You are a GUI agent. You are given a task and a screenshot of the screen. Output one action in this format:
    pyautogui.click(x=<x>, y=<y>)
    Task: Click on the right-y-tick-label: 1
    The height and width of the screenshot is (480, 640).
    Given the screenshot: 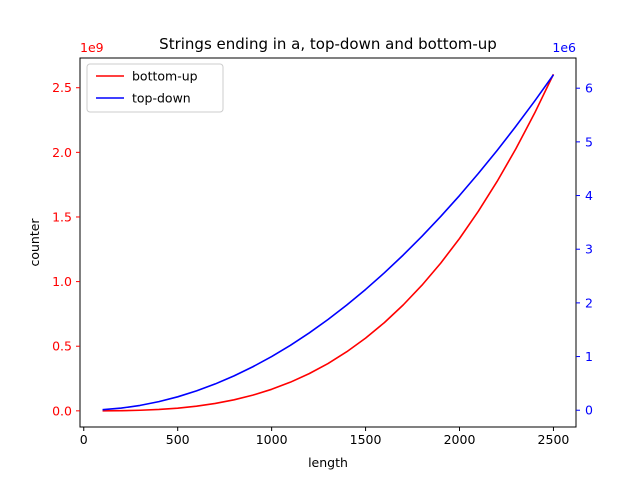 What is the action you would take?
    pyautogui.click(x=589, y=356)
    